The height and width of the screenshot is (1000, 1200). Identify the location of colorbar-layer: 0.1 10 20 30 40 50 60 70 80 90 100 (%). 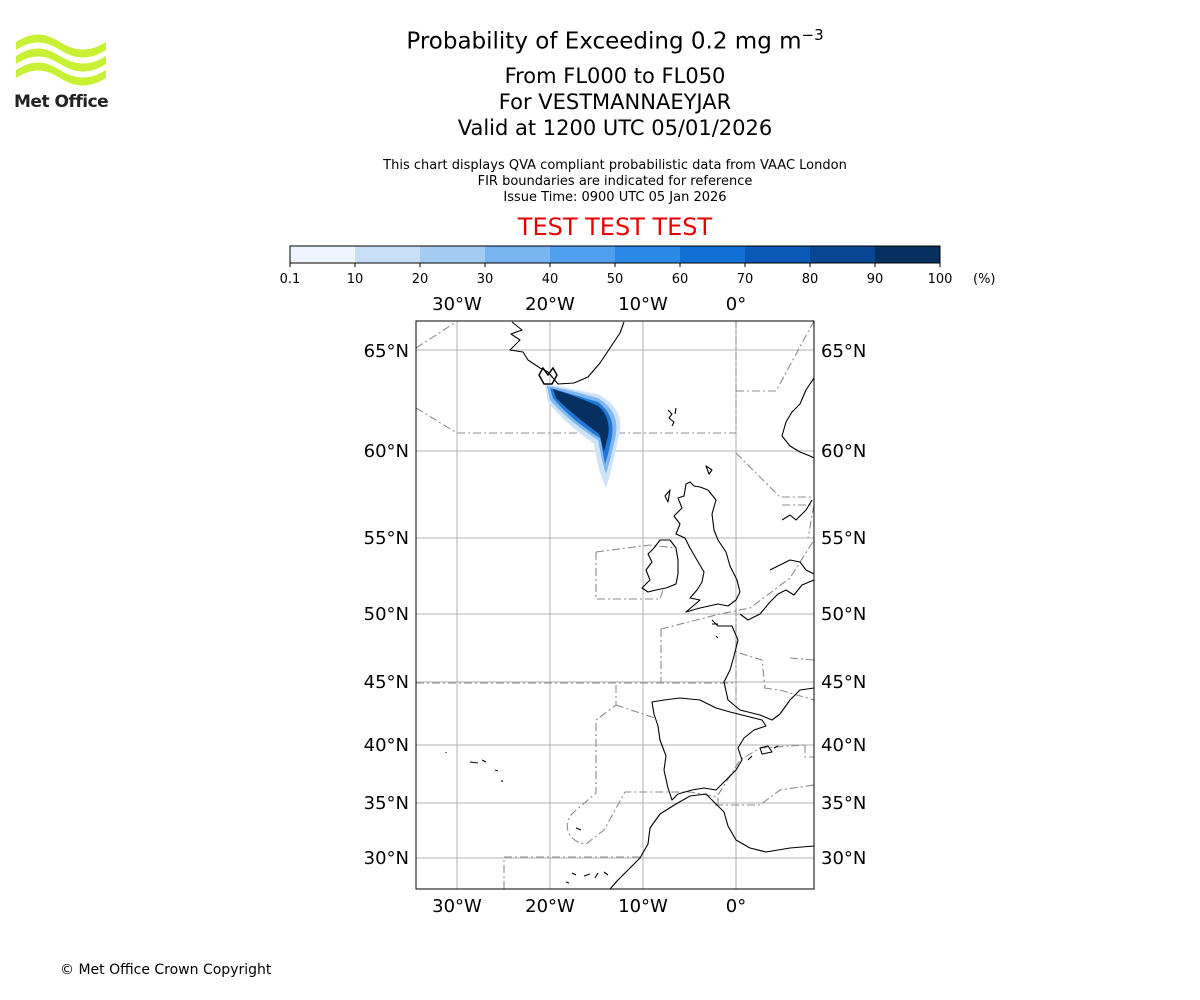
(638, 266).